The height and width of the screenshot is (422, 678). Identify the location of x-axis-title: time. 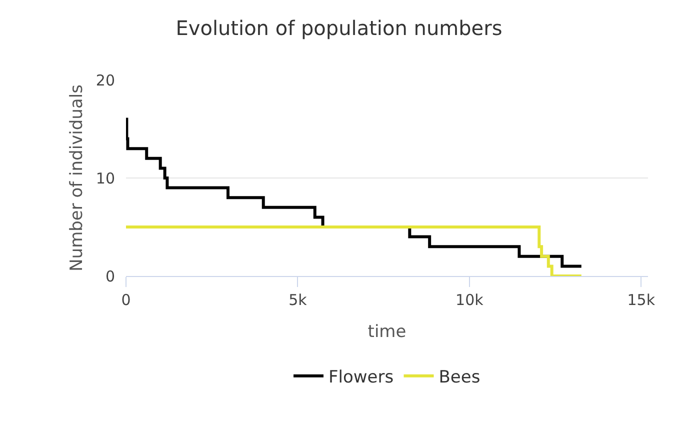
(387, 332).